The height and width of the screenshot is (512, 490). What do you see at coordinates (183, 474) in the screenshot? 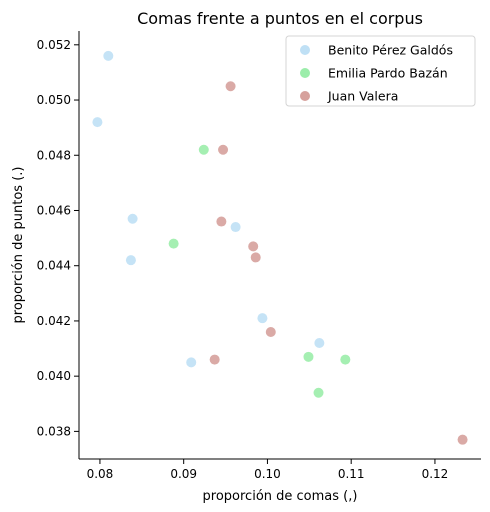
I see `x-tick-label: 0.09` at bounding box center [183, 474].